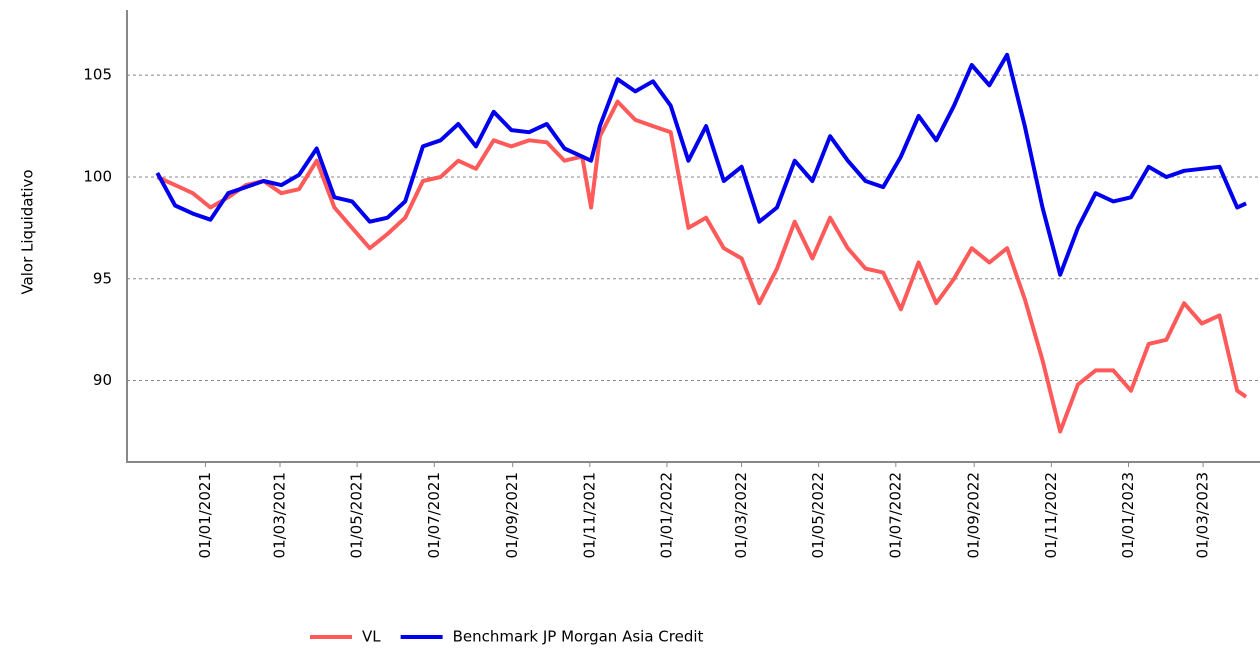 The image size is (1260, 653). I want to click on x-tick-label: 01/03/2022, so click(741, 515).